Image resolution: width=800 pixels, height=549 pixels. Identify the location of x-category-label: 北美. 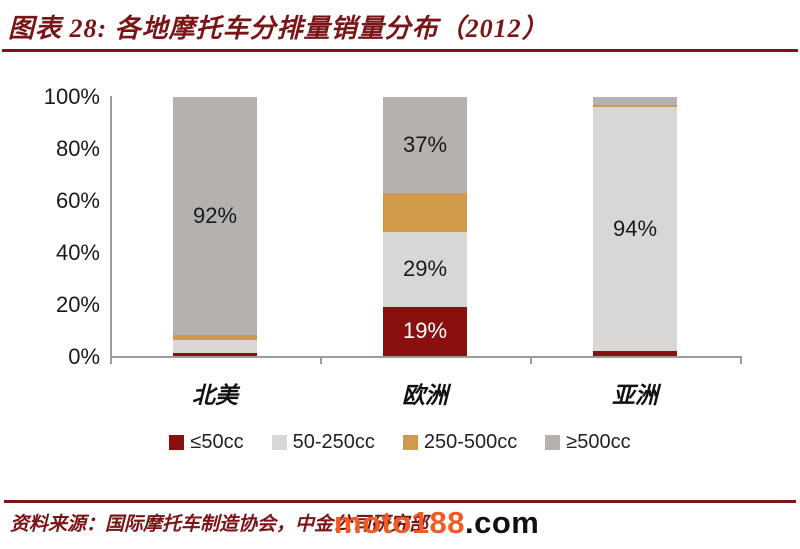
(215, 395).